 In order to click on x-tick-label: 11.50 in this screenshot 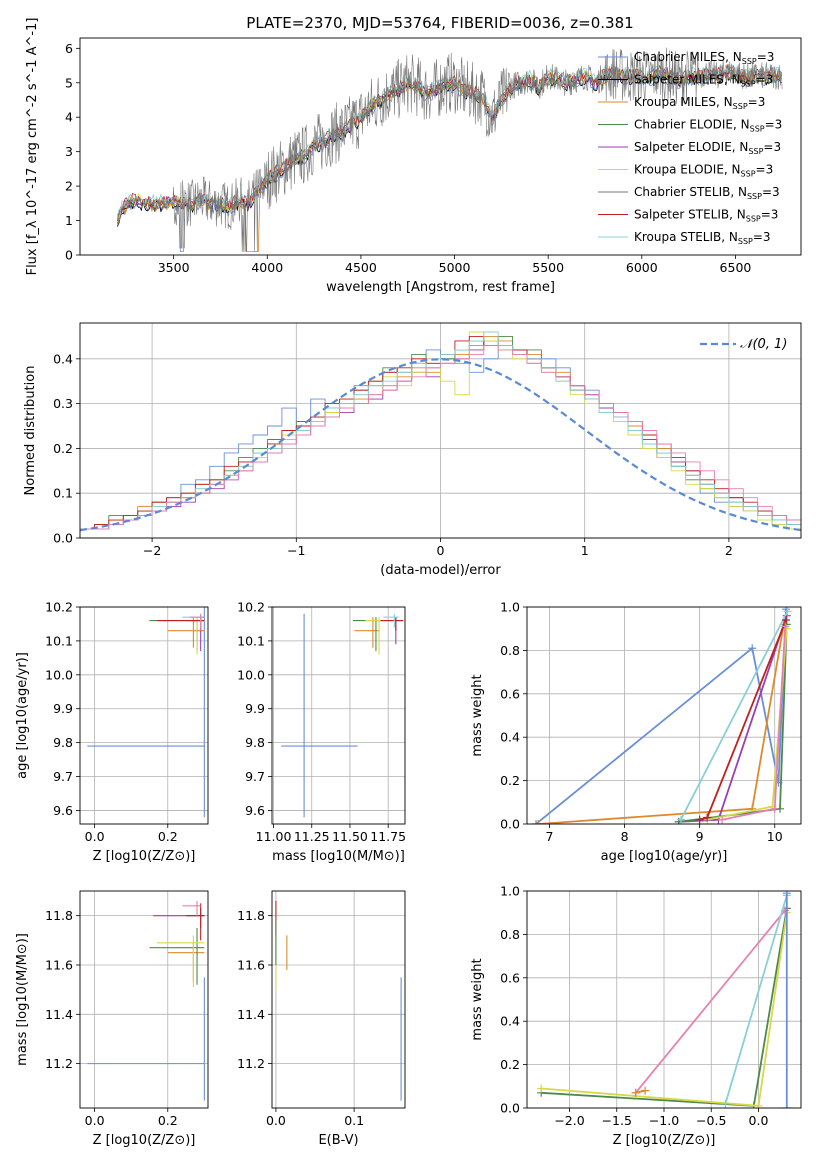, I will do `click(350, 836)`.